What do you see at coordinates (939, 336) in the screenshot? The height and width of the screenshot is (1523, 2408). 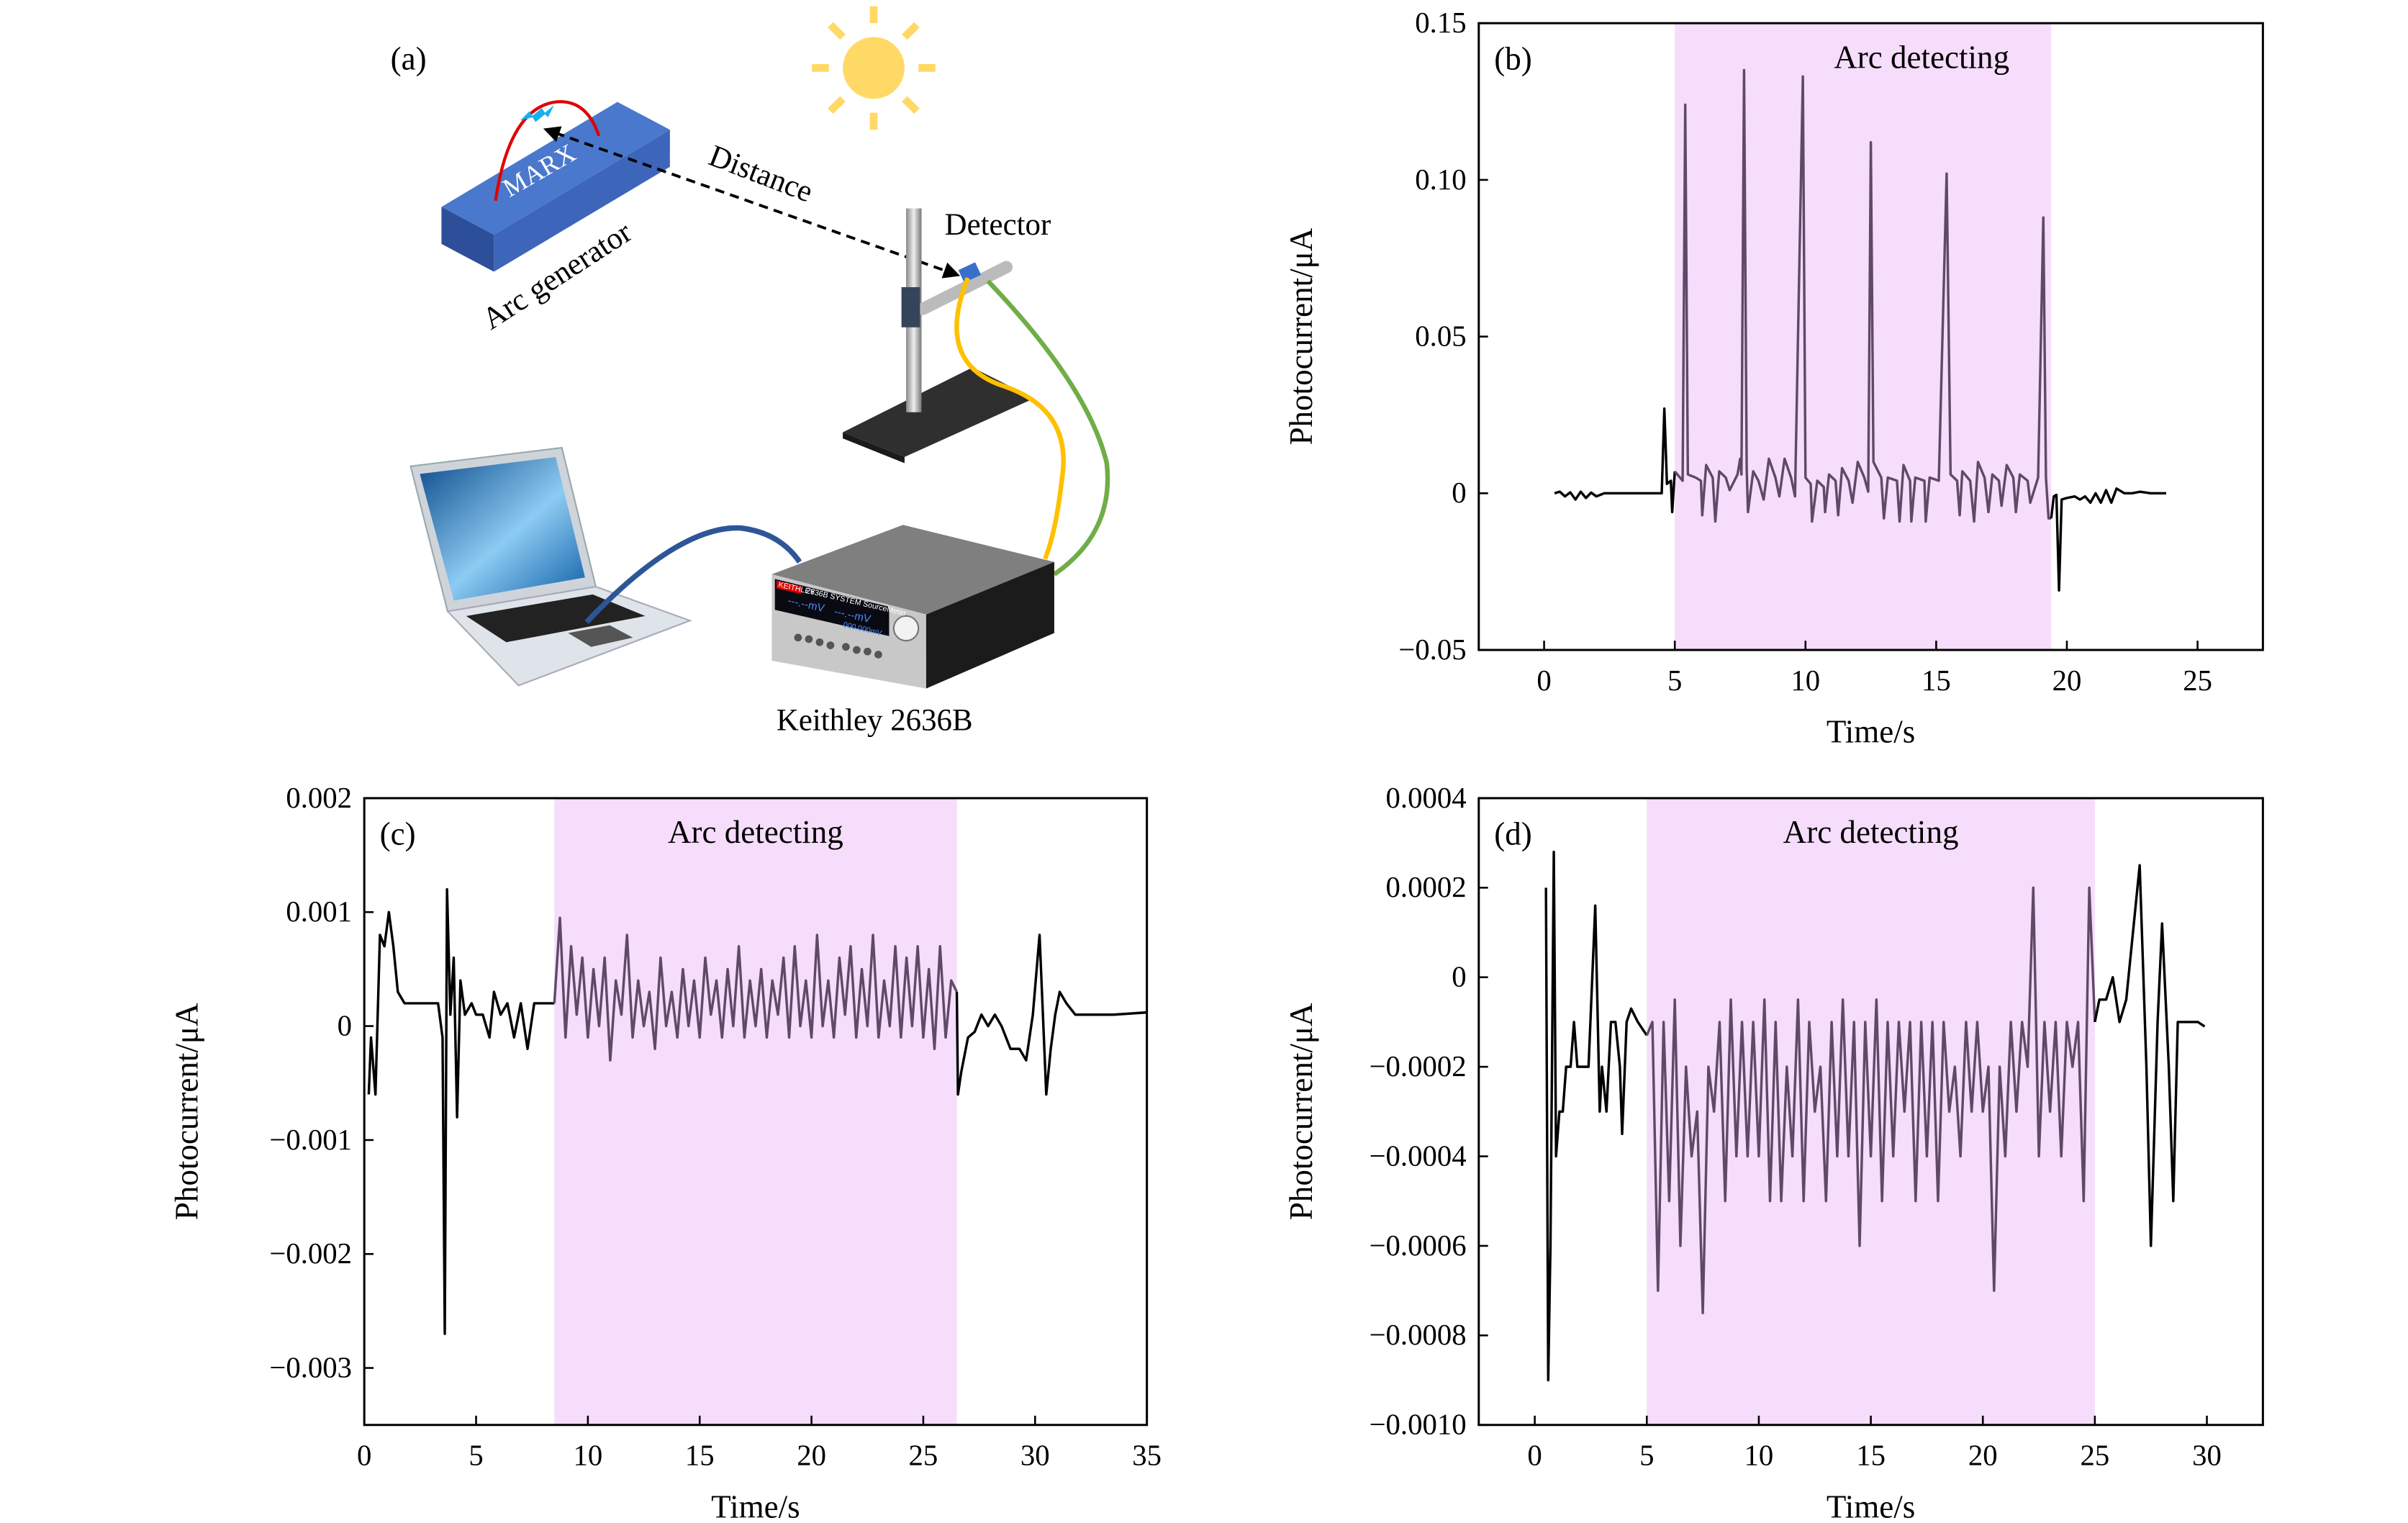 I see `detector-stand-icon` at bounding box center [939, 336].